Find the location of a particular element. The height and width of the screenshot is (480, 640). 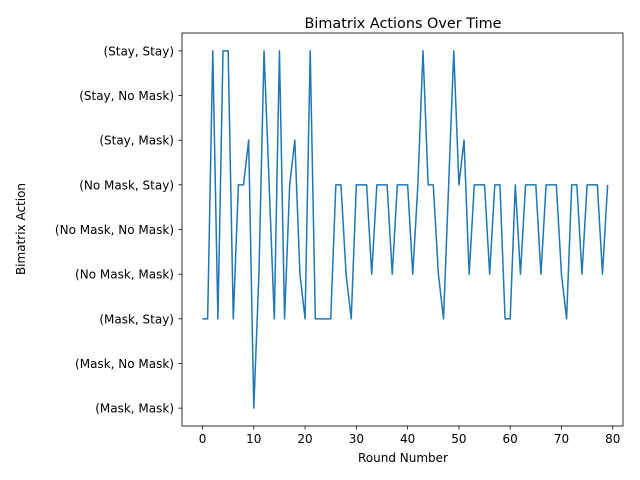

y-tick-label: (Mask, Mask) is located at coordinates (134, 409).